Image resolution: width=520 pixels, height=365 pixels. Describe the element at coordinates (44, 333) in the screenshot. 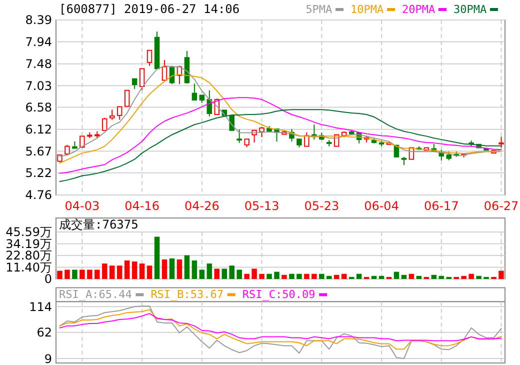

I see `y-tick-label: 62` at that location.